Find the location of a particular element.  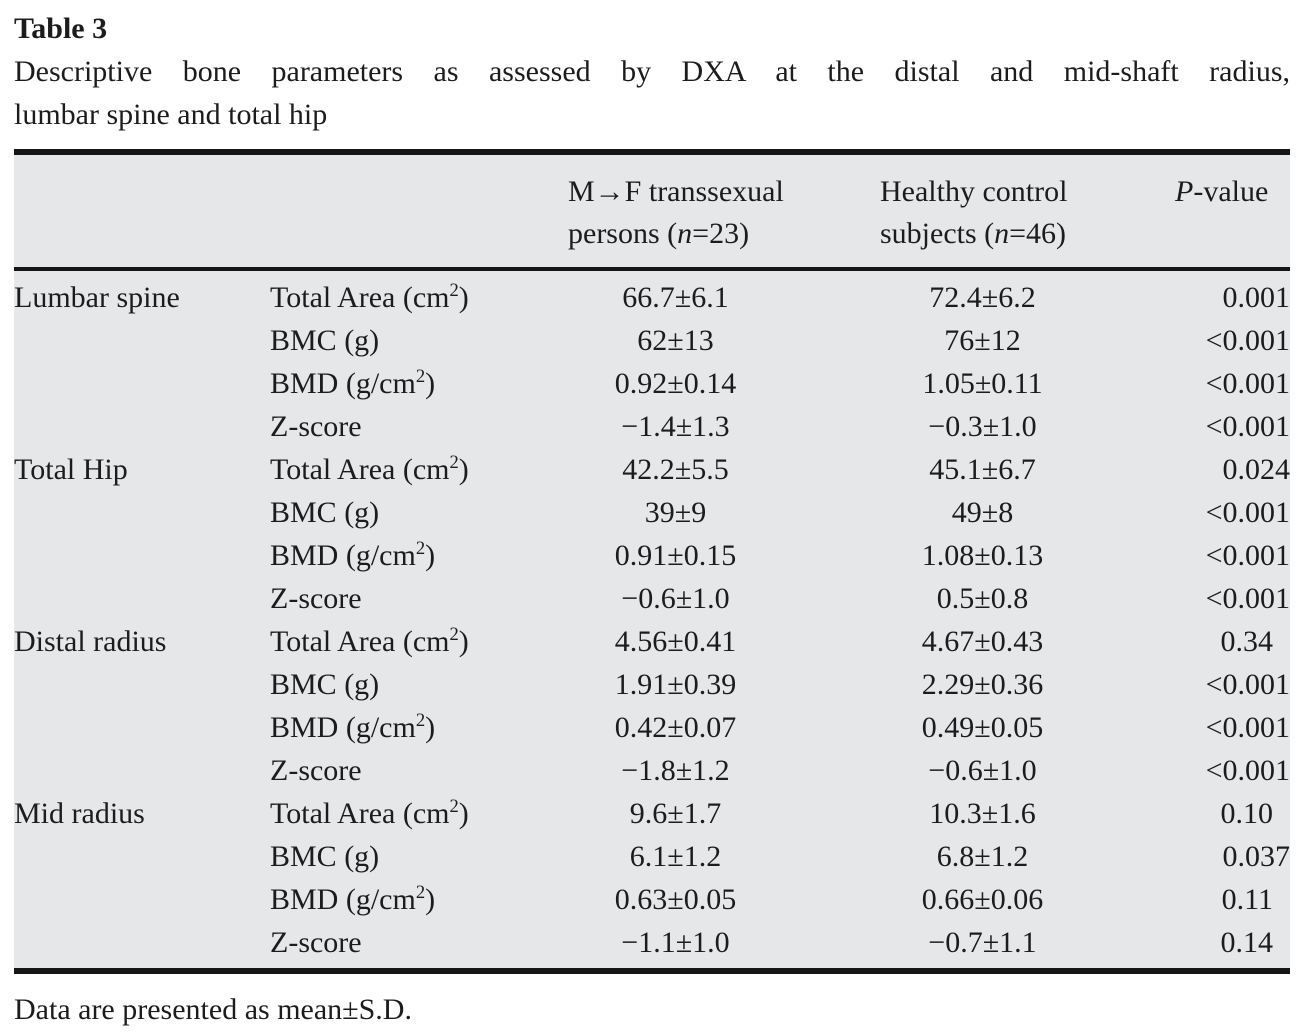

header-group2-line2: subjects (n=46) is located at coordinates (973, 233).